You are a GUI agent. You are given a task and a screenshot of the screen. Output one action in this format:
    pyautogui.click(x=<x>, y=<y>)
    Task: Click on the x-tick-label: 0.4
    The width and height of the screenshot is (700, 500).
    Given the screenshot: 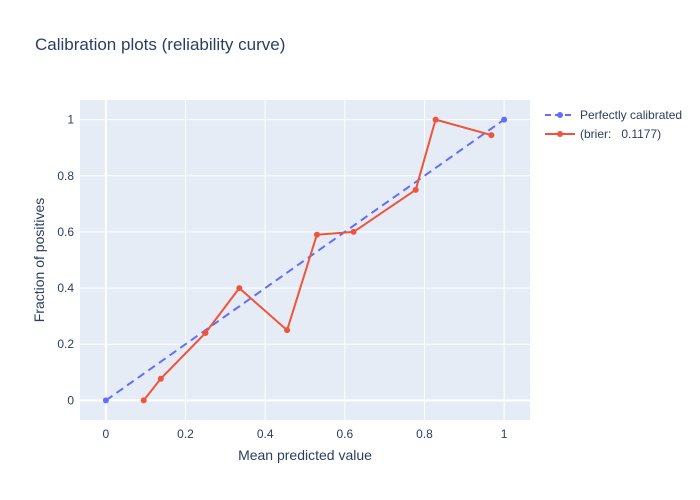 What is the action you would take?
    pyautogui.click(x=265, y=434)
    